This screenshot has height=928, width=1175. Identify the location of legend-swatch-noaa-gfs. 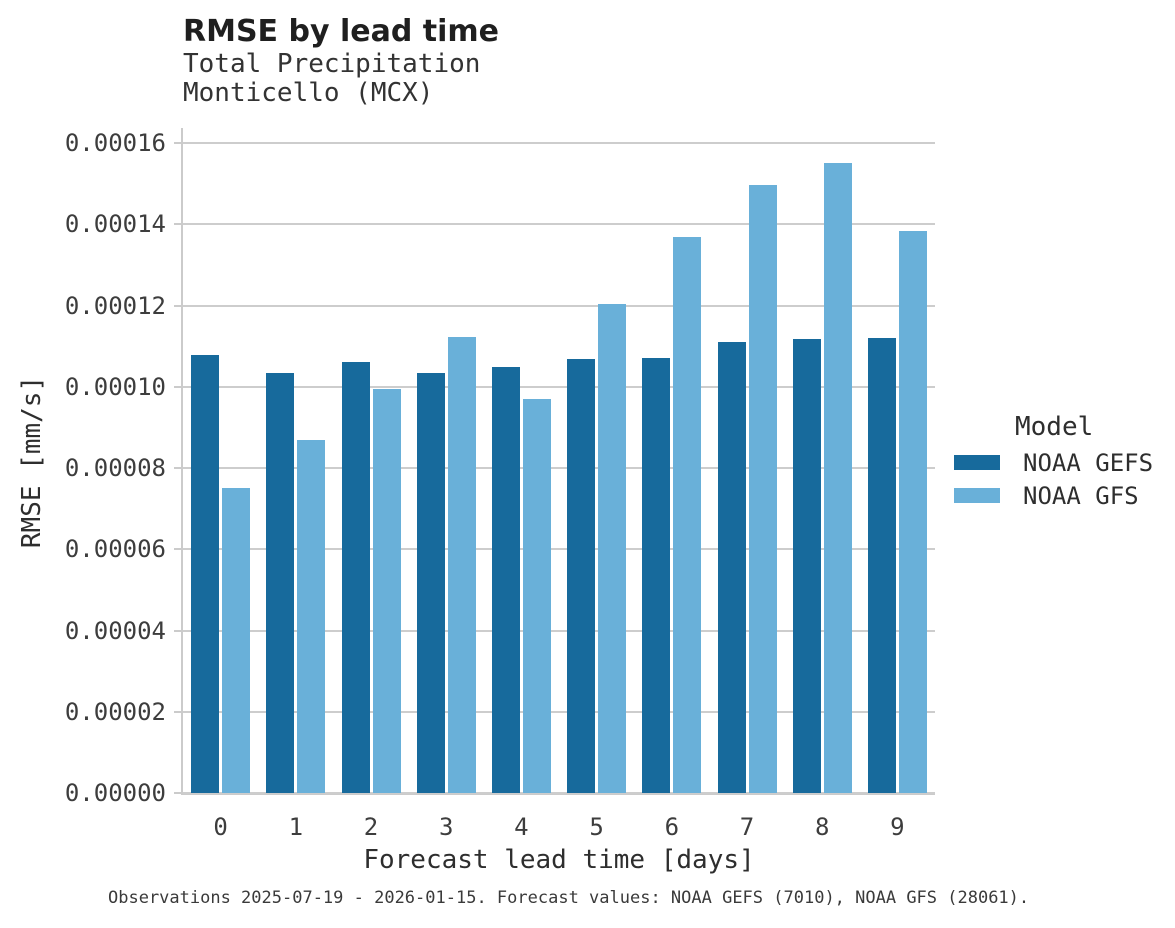
(977, 495).